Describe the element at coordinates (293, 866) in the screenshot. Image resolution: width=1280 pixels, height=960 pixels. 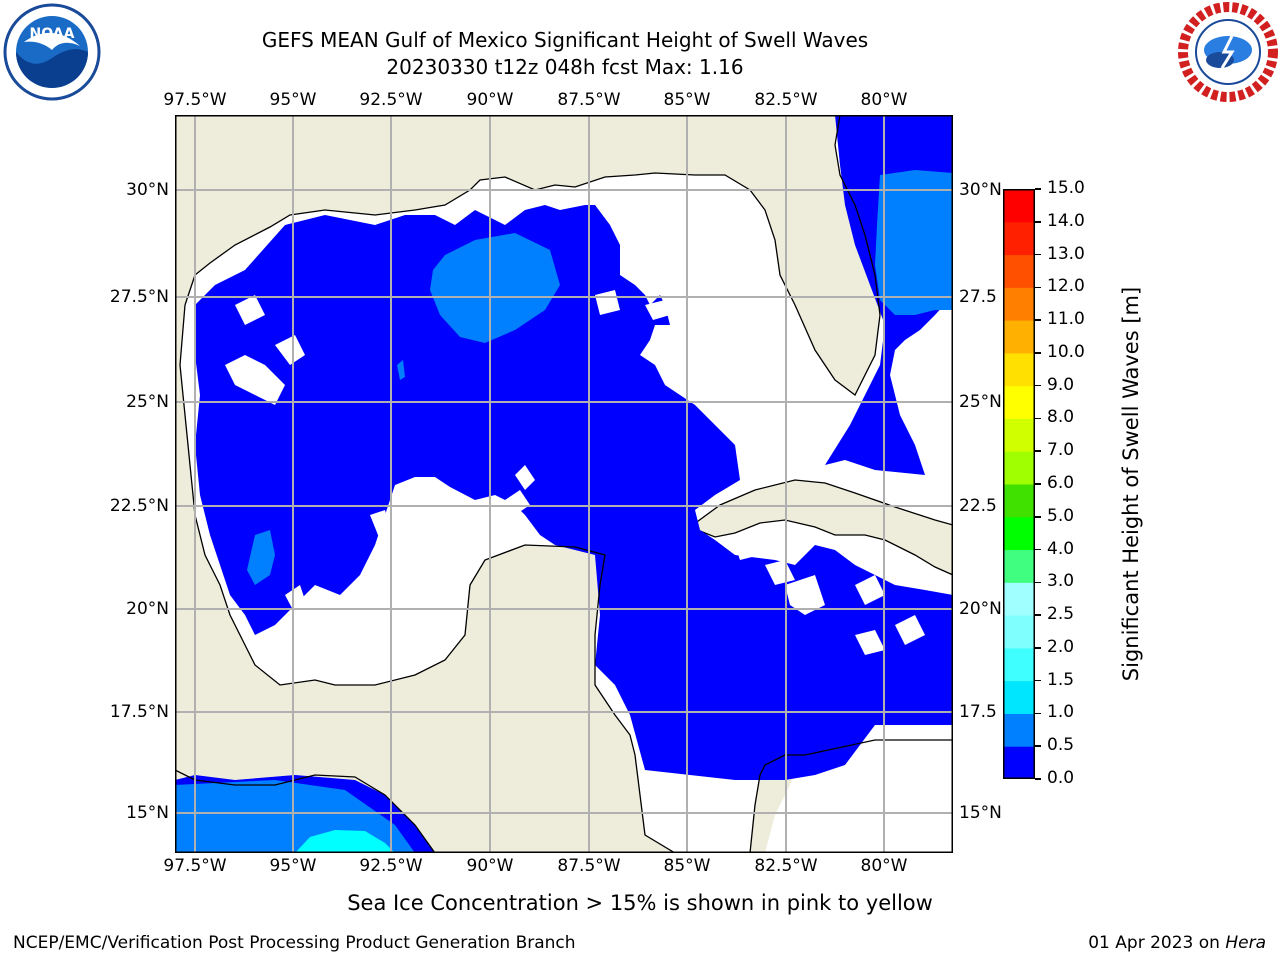
I see `lon-tick-bottom: 95°W` at that location.